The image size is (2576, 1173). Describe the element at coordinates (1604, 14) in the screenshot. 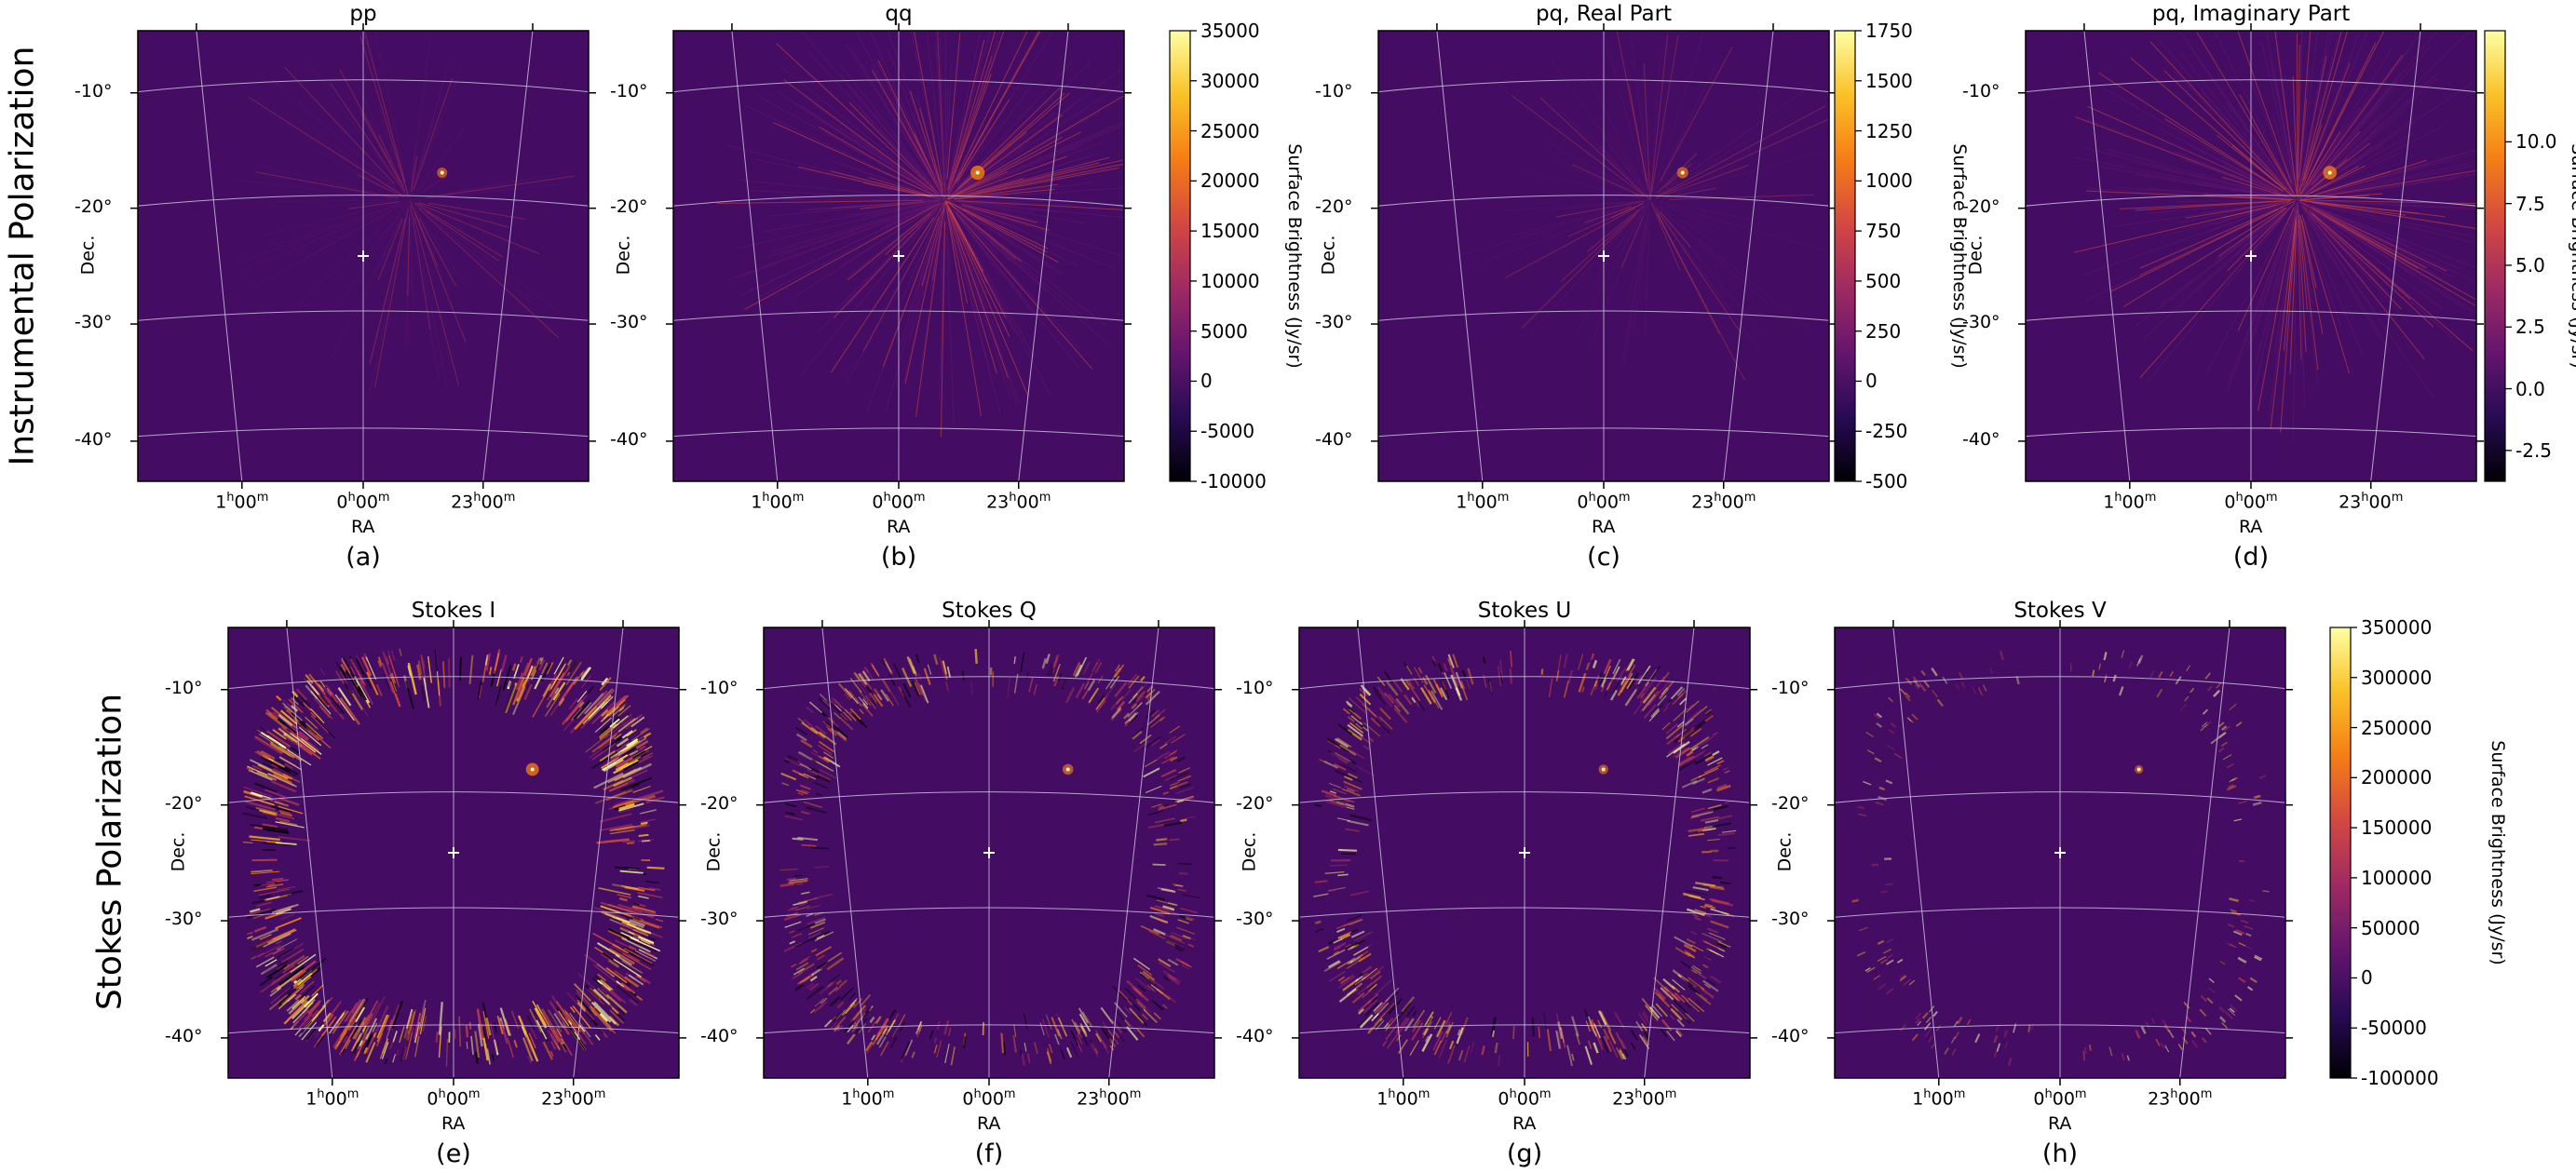

I see `panel-title: pq, Real Part` at that location.